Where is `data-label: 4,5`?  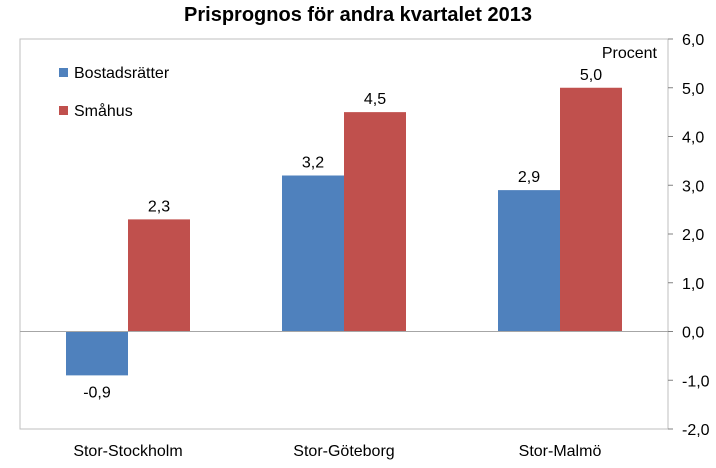
data-label: 4,5 is located at coordinates (375, 99).